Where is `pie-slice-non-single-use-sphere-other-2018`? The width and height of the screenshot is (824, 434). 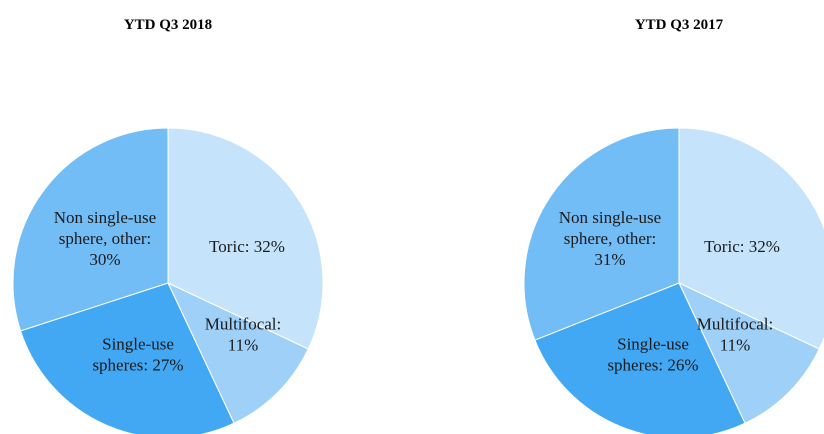
pie-slice-non-single-use-sphere-other-2018 is located at coordinates (90, 229).